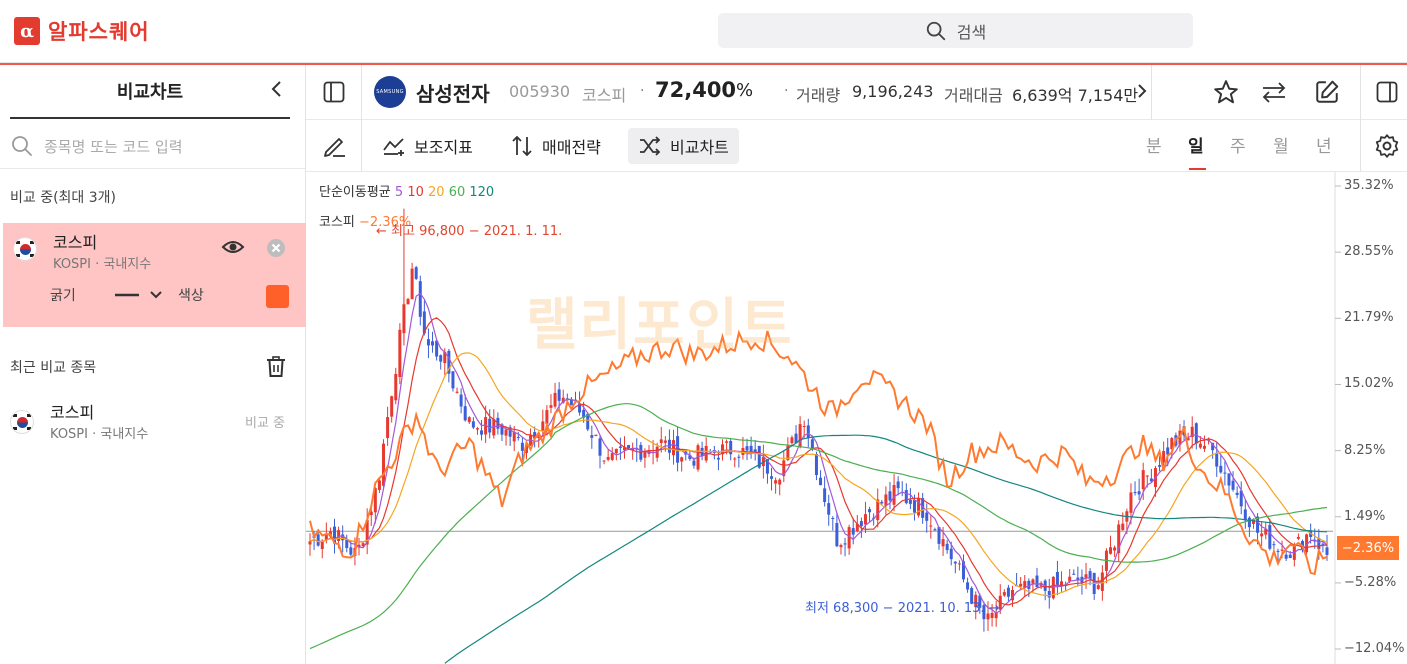 The height and width of the screenshot is (664, 1407). What do you see at coordinates (1374, 648) in the screenshot?
I see `y-tick-label: −12.04%` at bounding box center [1374, 648].